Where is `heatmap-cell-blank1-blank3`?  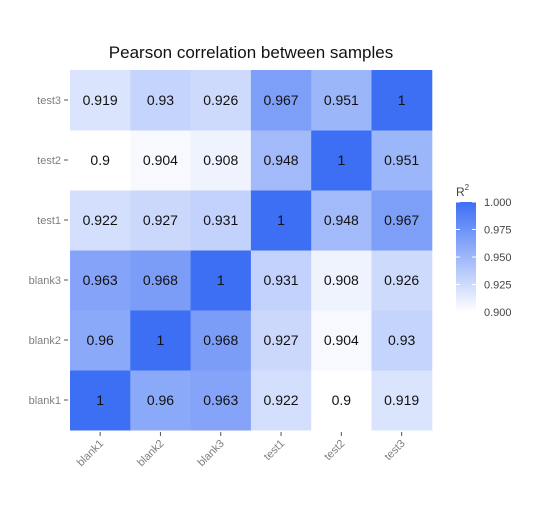 heatmap-cell-blank1-blank3 is located at coordinates (221, 400).